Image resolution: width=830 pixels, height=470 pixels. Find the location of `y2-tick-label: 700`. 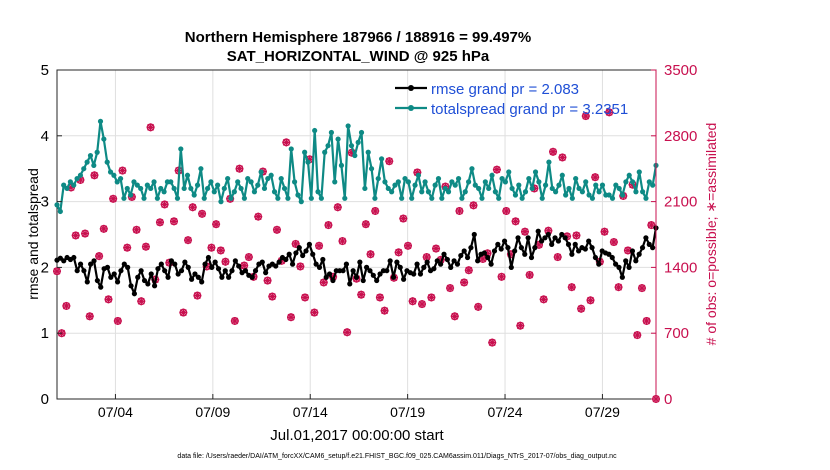

y2-tick-label: 700 is located at coordinates (676, 333).